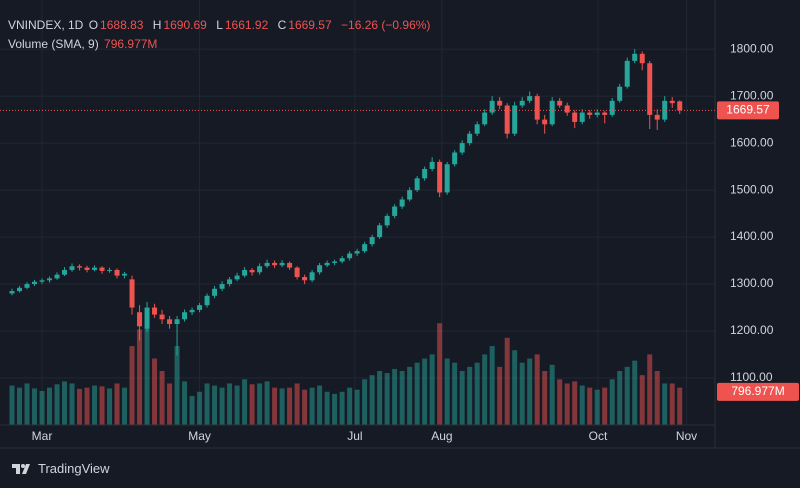  I want to click on low-value: 1661.92, so click(246, 25).